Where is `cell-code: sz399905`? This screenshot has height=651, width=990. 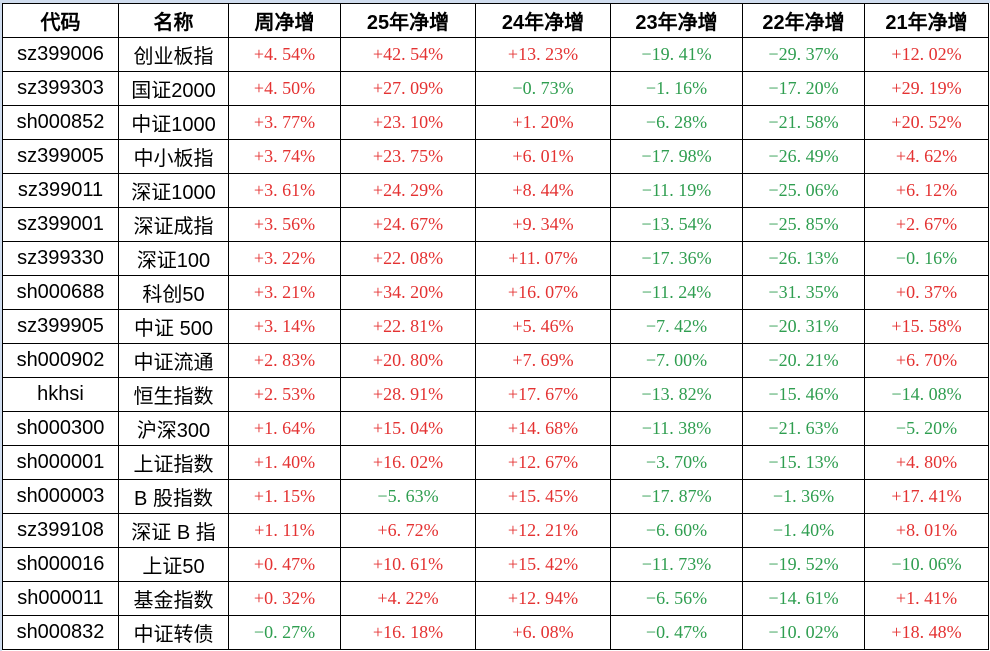 cell-code: sz399905 is located at coordinates (60, 326).